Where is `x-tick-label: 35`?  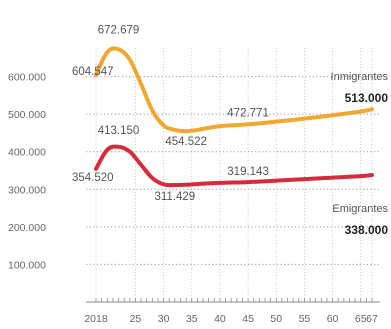
x-tick-label: 35 is located at coordinates (192, 319).